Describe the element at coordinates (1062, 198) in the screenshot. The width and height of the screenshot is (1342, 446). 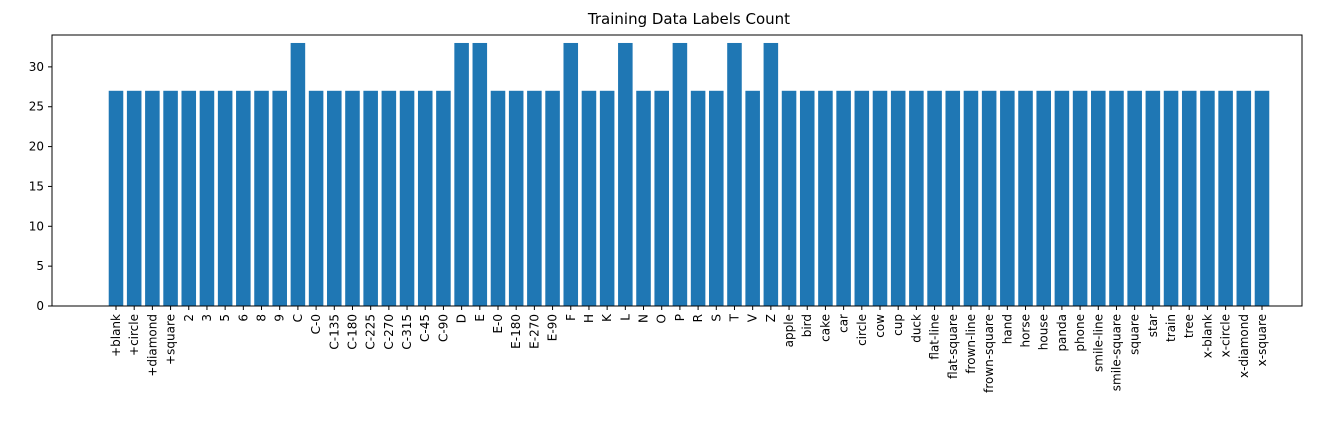
I see `bar-panda` at that location.